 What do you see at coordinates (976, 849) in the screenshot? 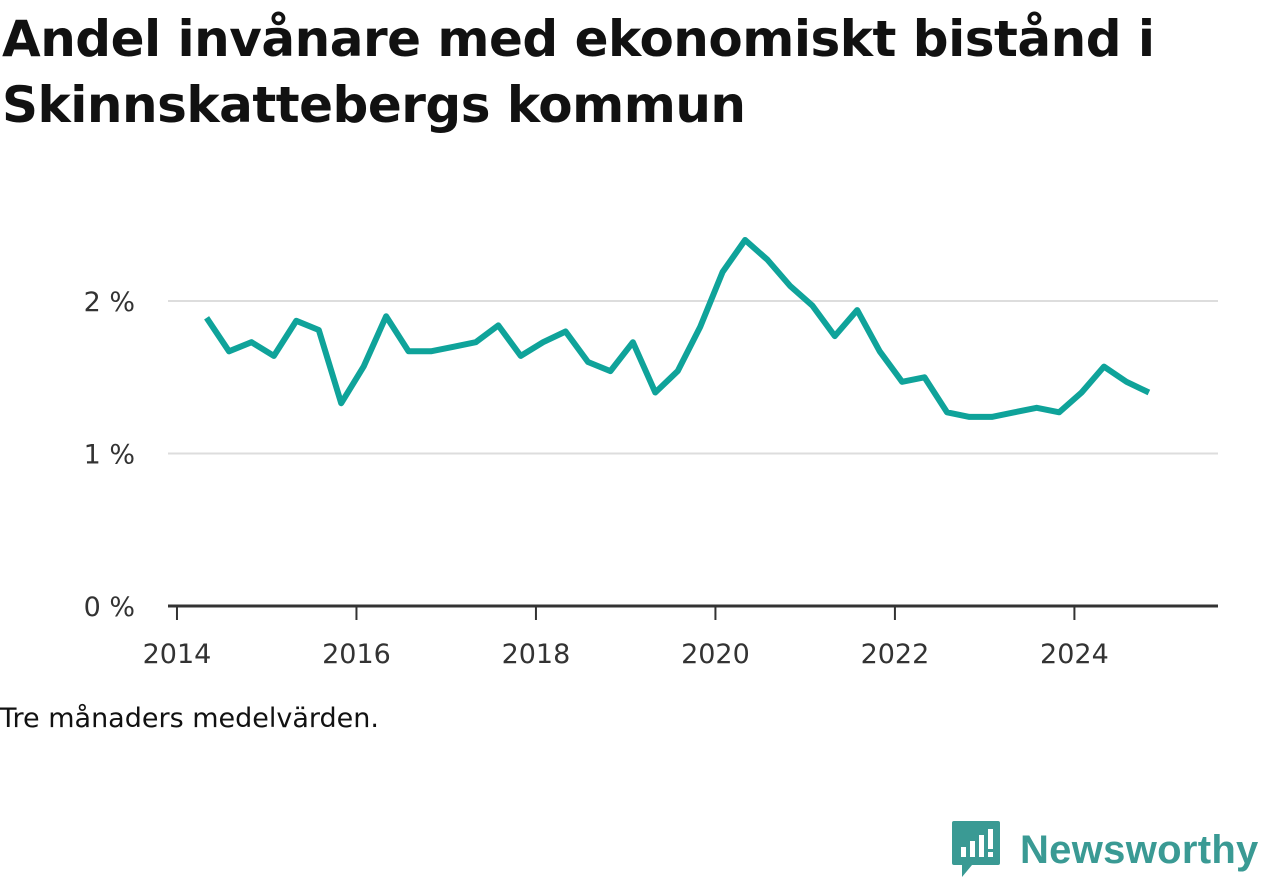
I see `newsworthy-logo-icon` at bounding box center [976, 849].